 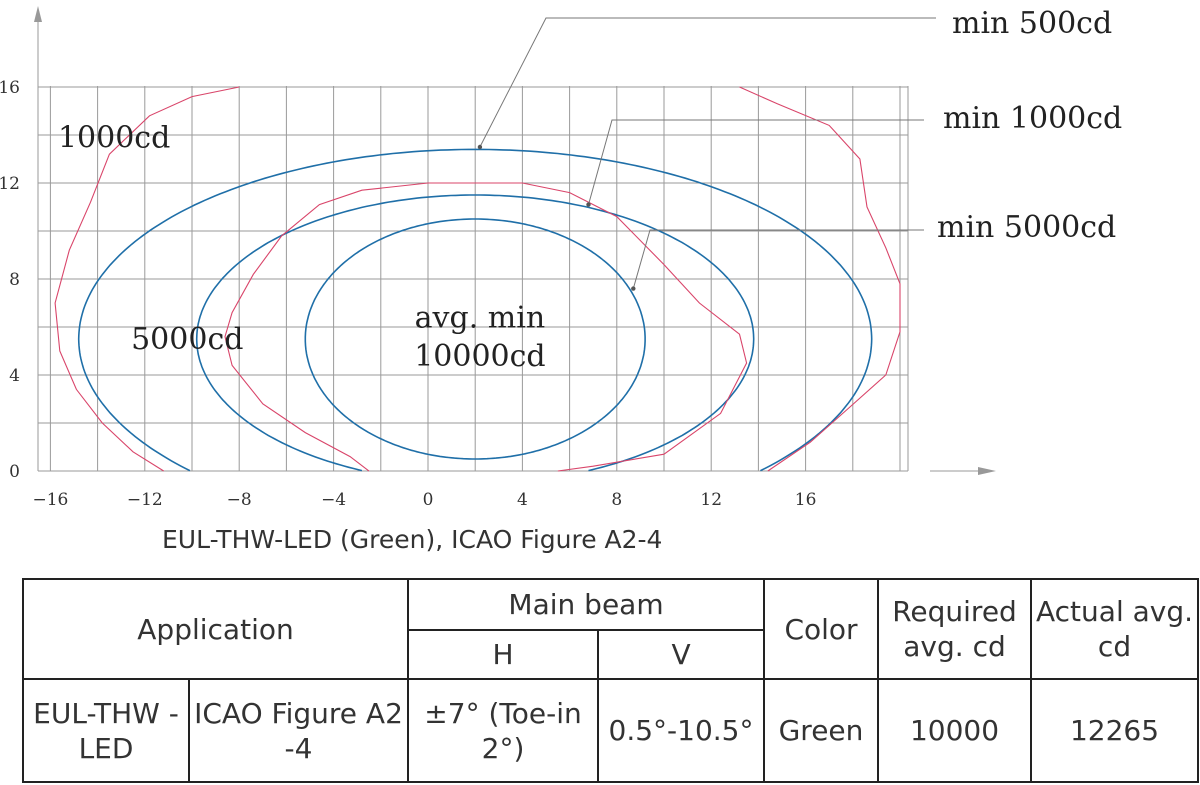 I want to click on cell-color: Green, so click(x=821, y=730).